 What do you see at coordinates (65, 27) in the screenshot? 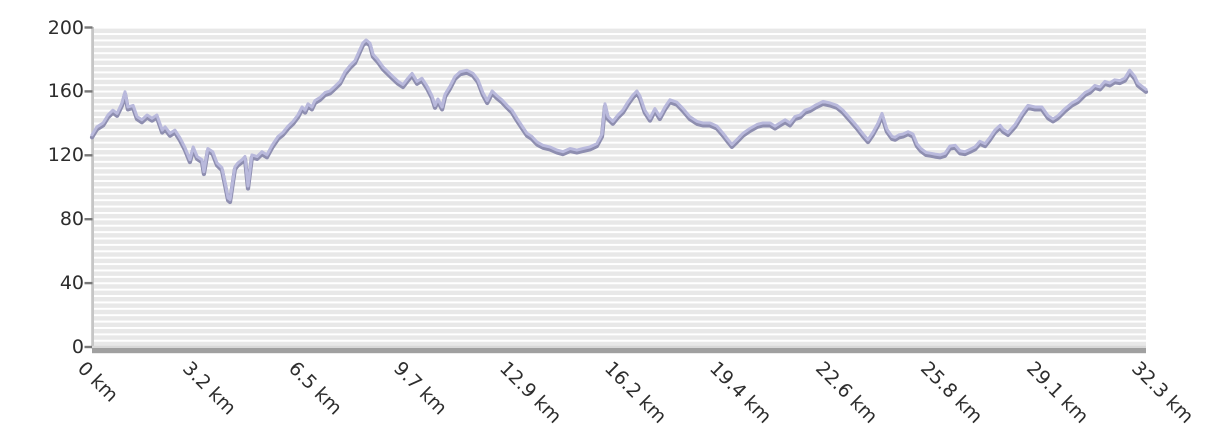
I see `y-tick-label: 200` at bounding box center [65, 27].